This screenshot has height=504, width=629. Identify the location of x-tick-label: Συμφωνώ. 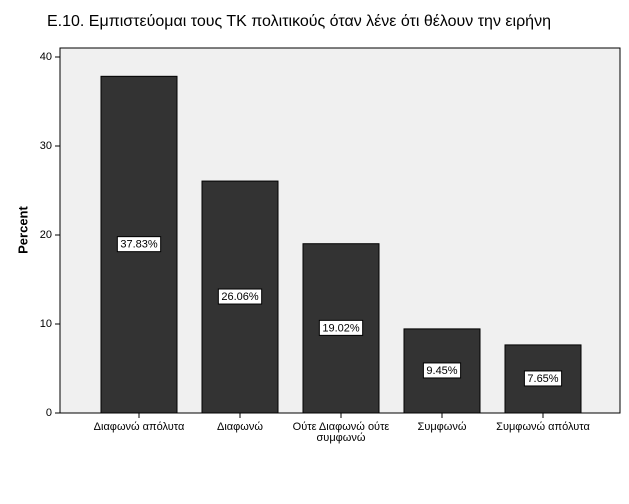
(442, 427).